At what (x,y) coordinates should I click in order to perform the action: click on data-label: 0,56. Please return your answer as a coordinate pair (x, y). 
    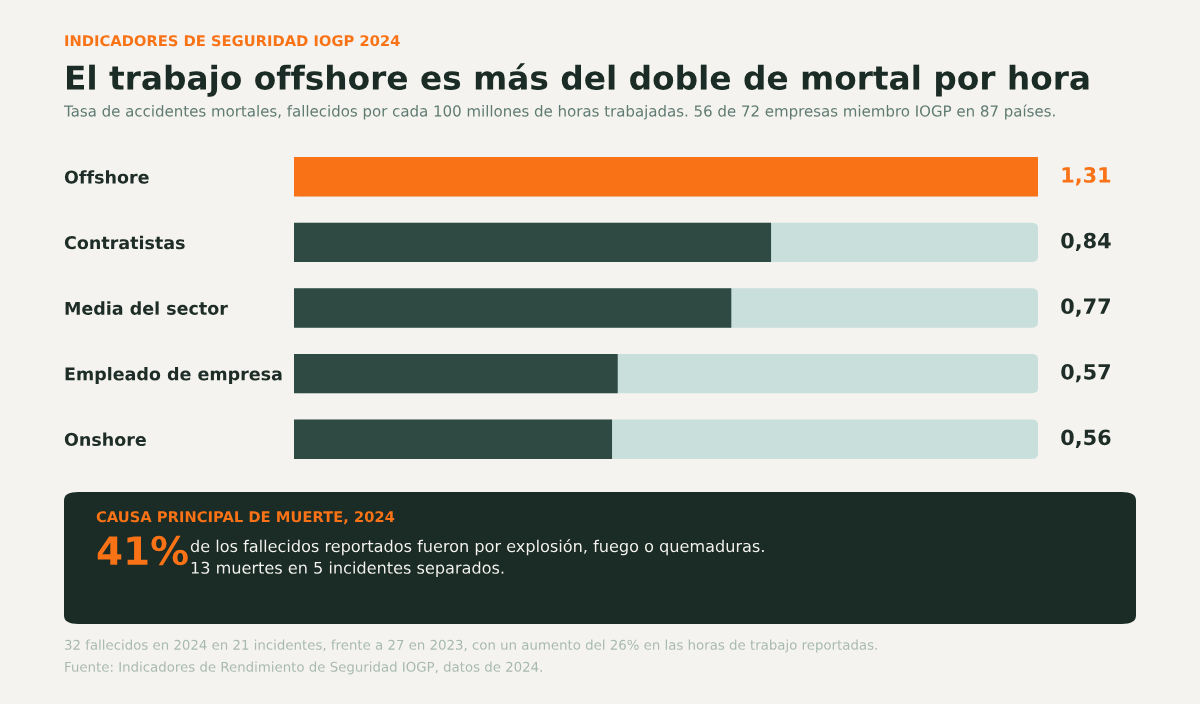
    Looking at the image, I should click on (1086, 438).